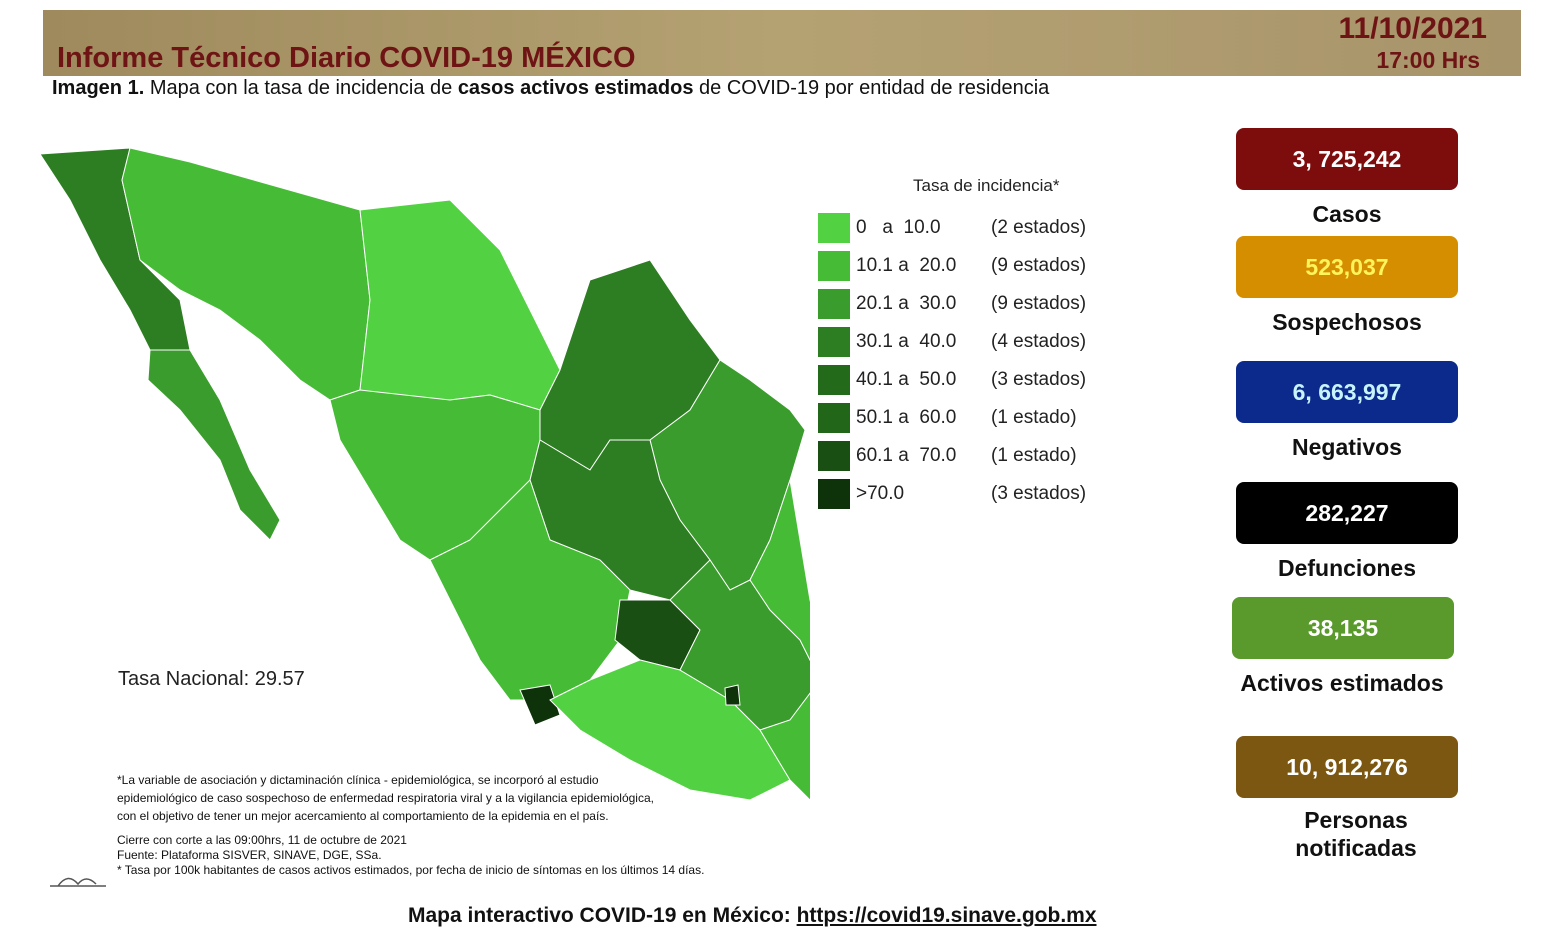  What do you see at coordinates (1347, 568) in the screenshot?
I see `stat-label: Defunciones` at bounding box center [1347, 568].